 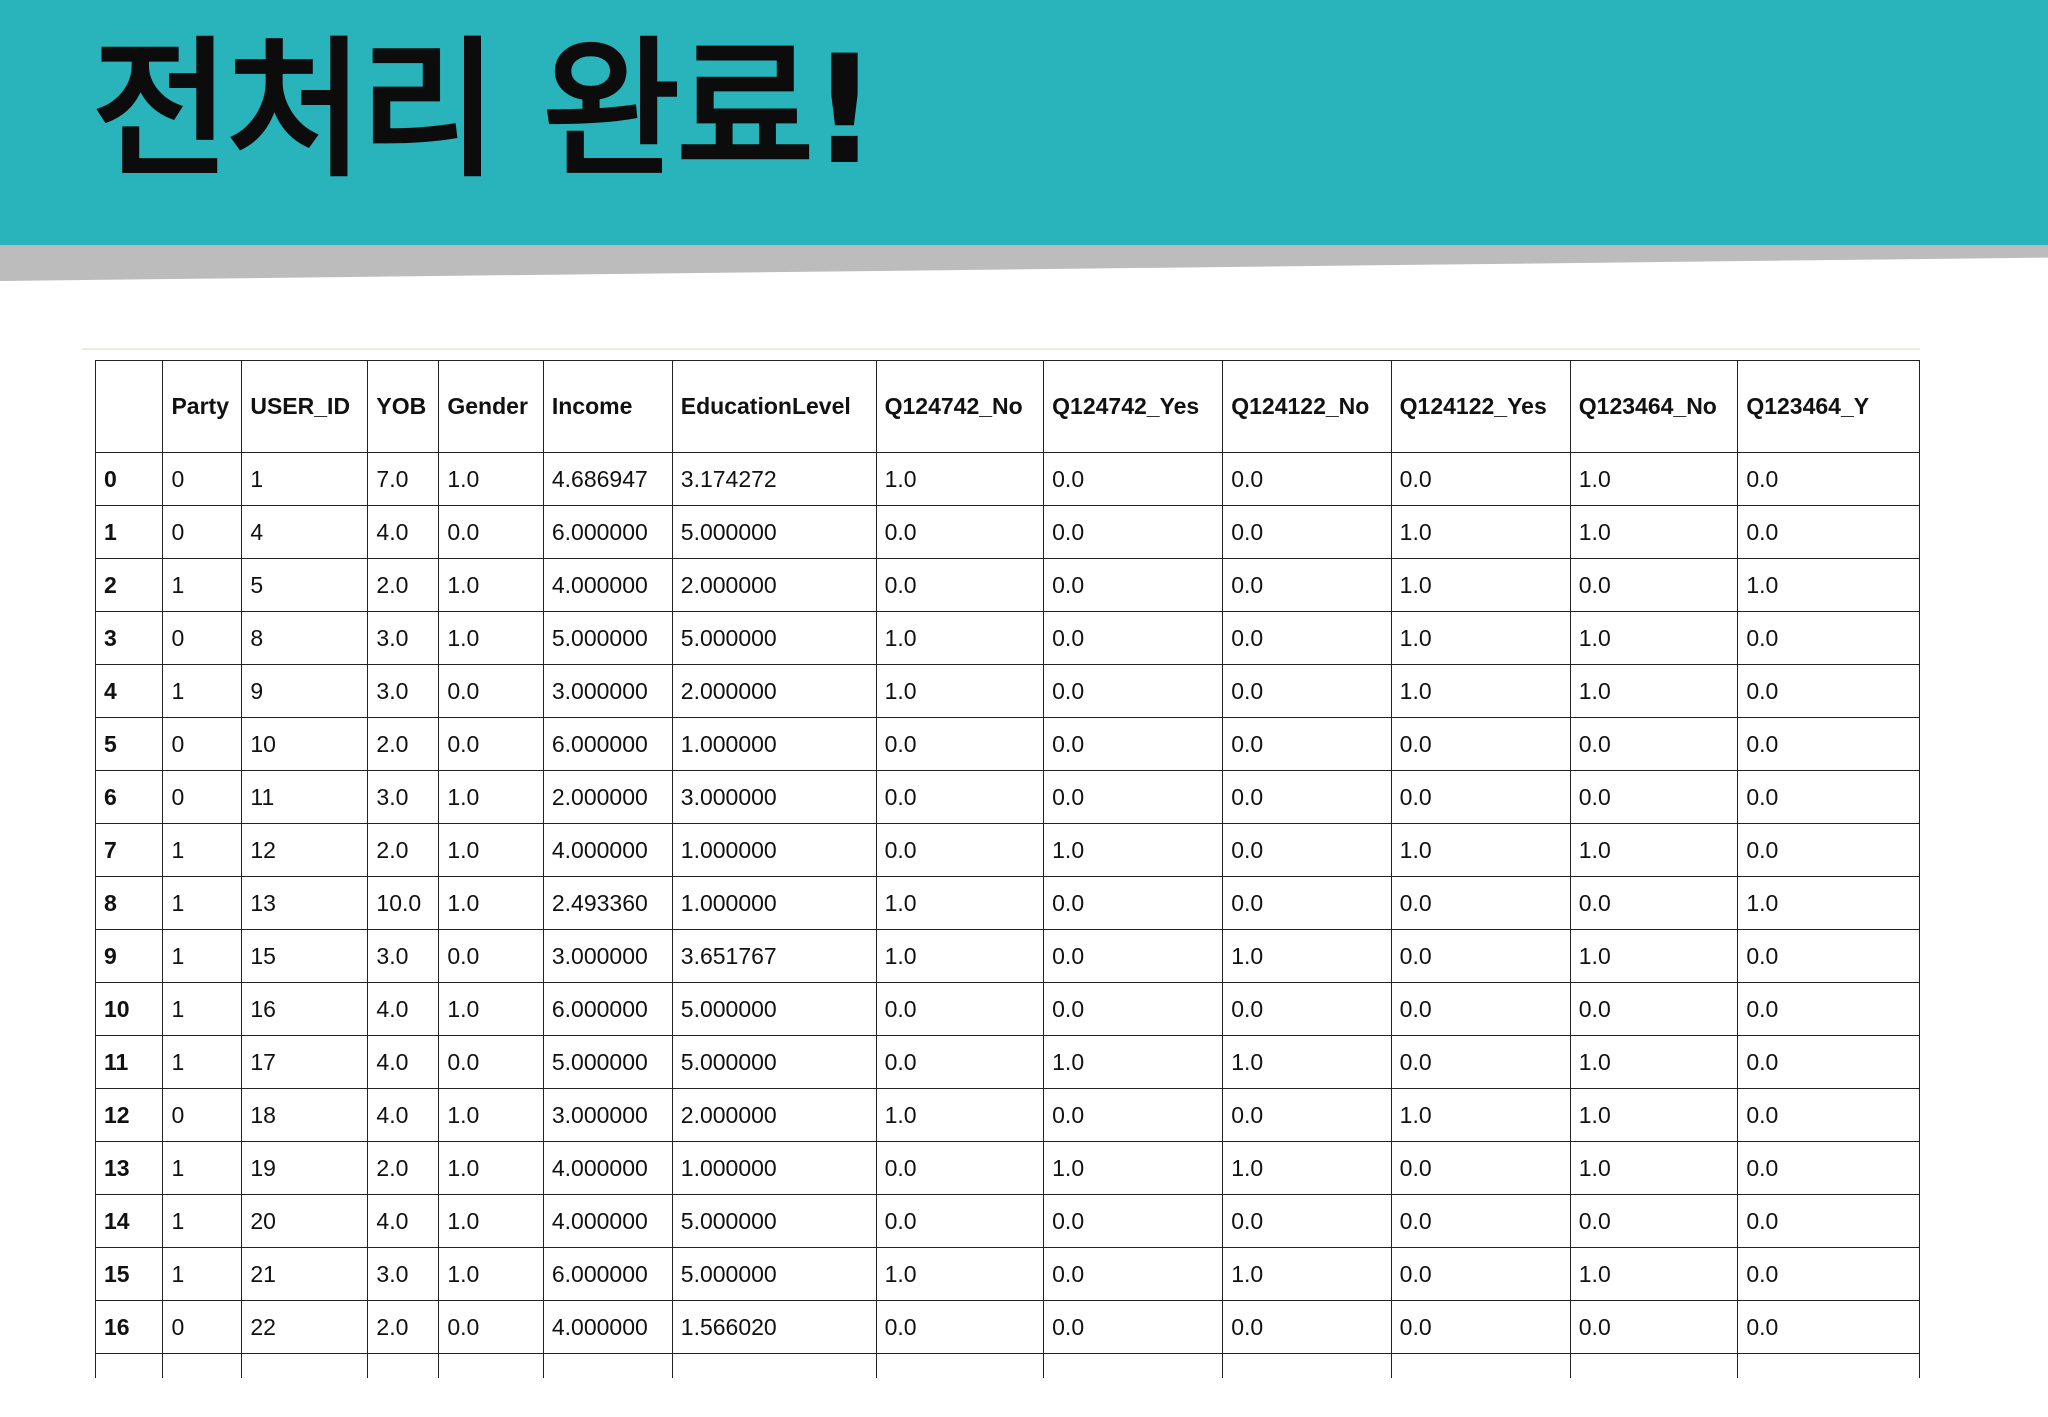 I want to click on table-cell: 3.174272, so click(x=774, y=479).